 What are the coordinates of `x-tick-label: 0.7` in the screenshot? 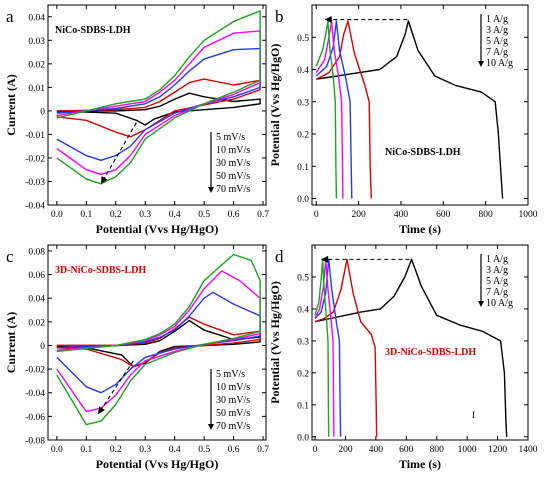 It's located at (263, 450).